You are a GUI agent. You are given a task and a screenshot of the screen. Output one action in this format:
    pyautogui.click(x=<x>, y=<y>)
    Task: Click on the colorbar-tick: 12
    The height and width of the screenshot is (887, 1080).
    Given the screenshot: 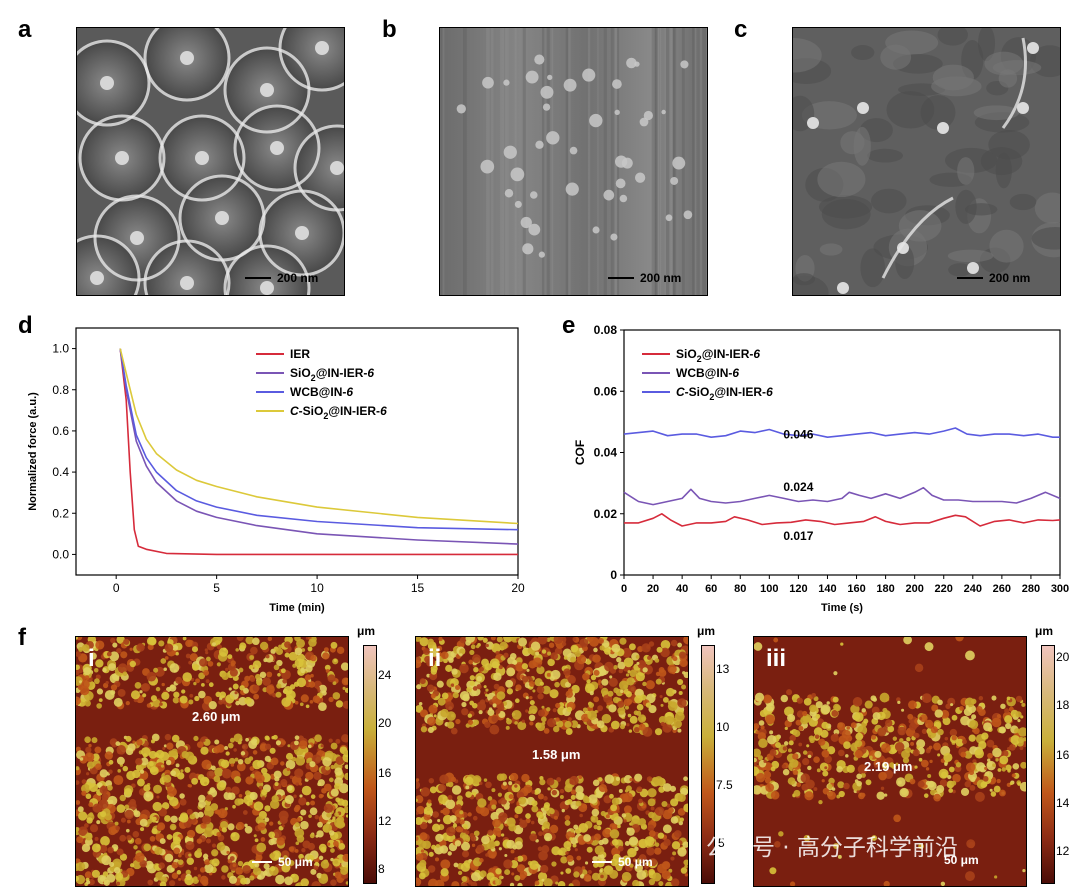 What is the action you would take?
    pyautogui.click(x=1063, y=851)
    